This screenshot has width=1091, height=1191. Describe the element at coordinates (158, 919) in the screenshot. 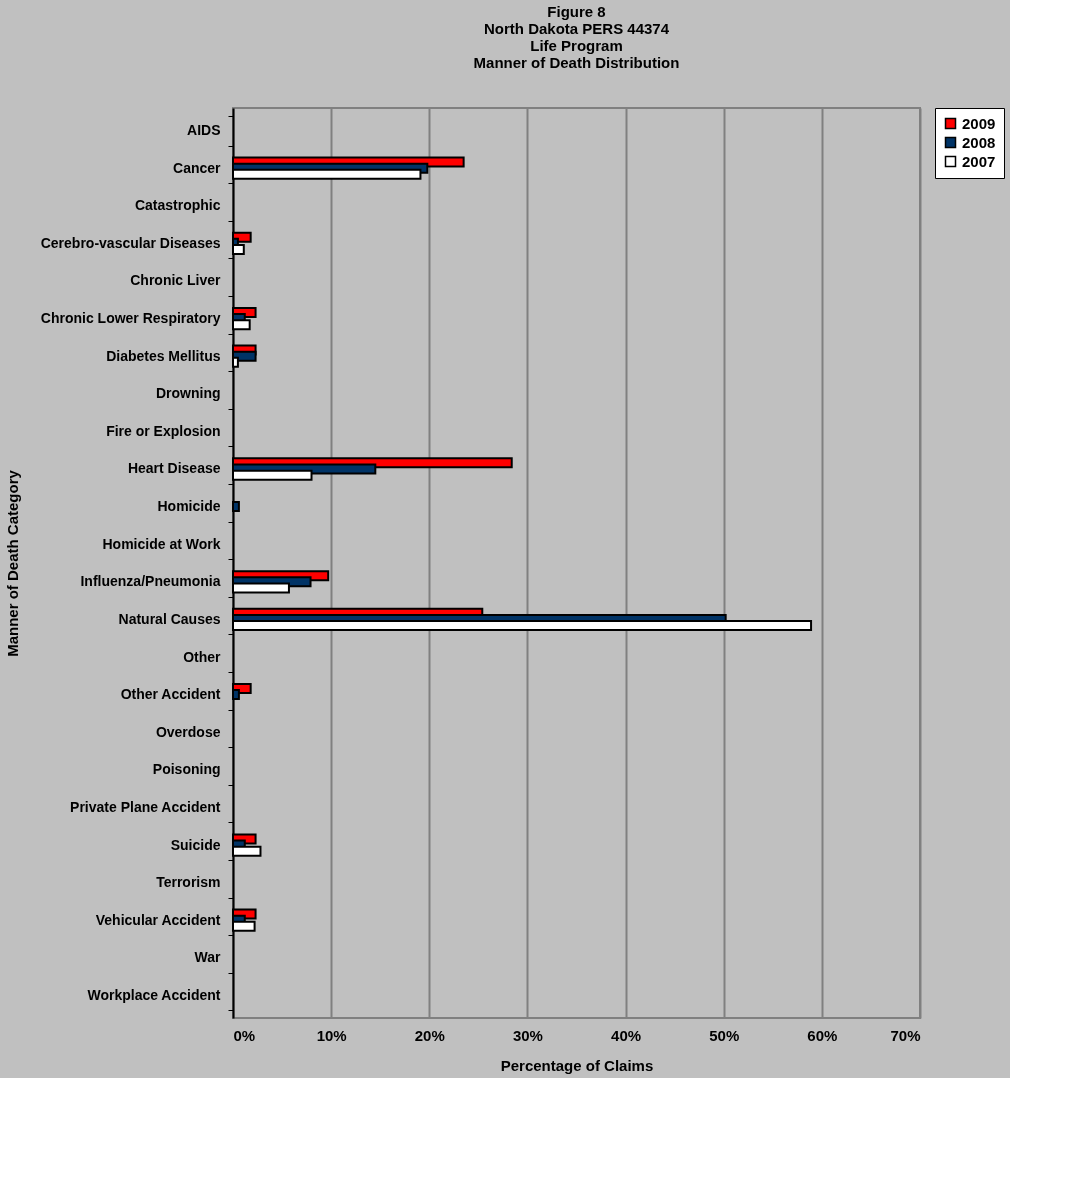

I see `y-tick-label: Vehicular Accident` at that location.